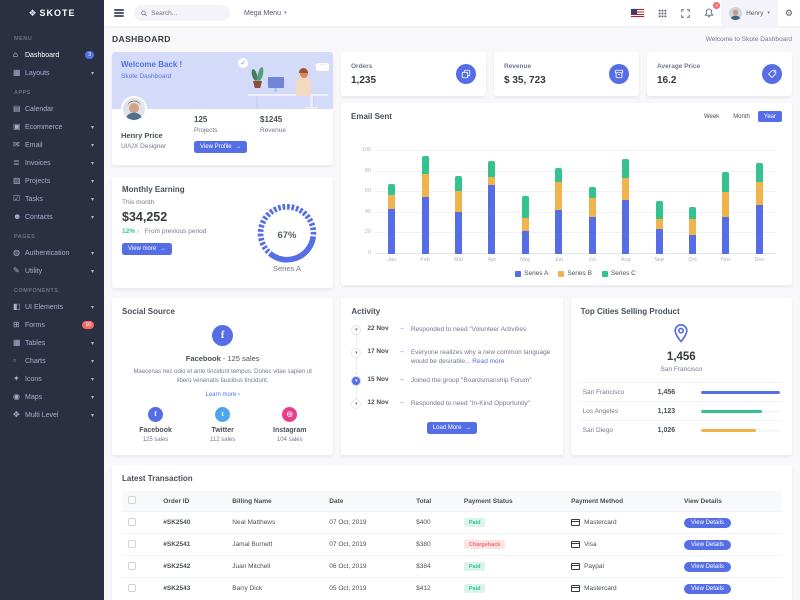  Describe the element at coordinates (52, 199) in the screenshot. I see `sidebar-item-tasks: ☑ Tasks ▾` at that location.